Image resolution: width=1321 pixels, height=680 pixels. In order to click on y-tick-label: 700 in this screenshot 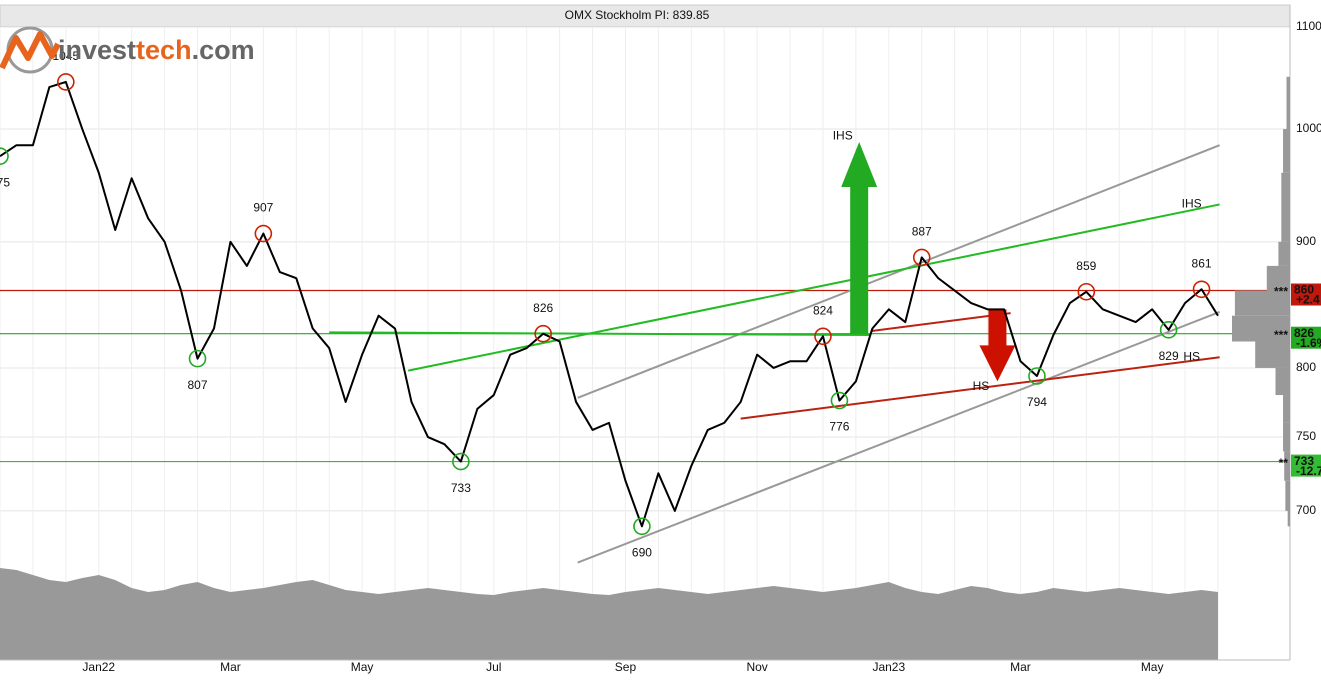, I will do `click(1306, 510)`.